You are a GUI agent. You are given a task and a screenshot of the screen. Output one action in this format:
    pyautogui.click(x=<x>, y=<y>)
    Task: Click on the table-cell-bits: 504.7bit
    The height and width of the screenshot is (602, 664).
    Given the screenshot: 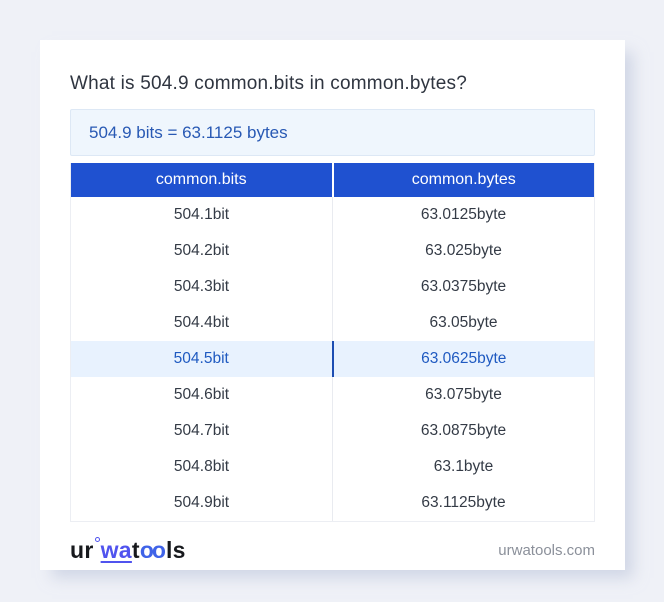 What is the action you would take?
    pyautogui.click(x=202, y=431)
    